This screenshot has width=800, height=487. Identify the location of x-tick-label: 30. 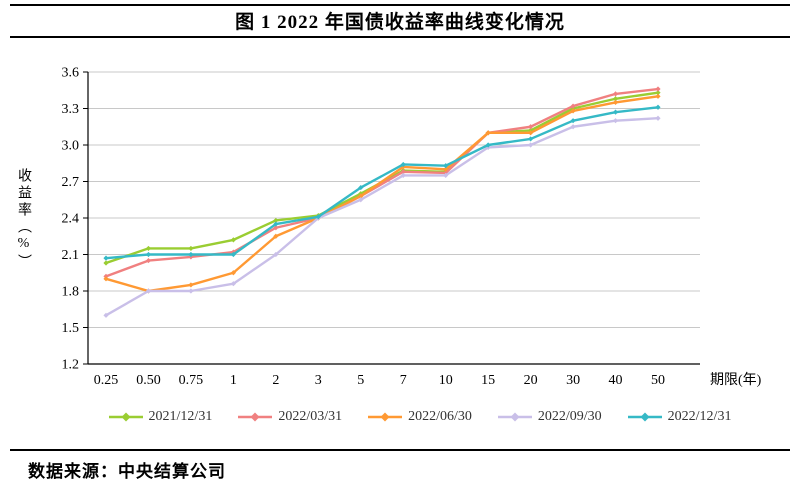
(573, 380).